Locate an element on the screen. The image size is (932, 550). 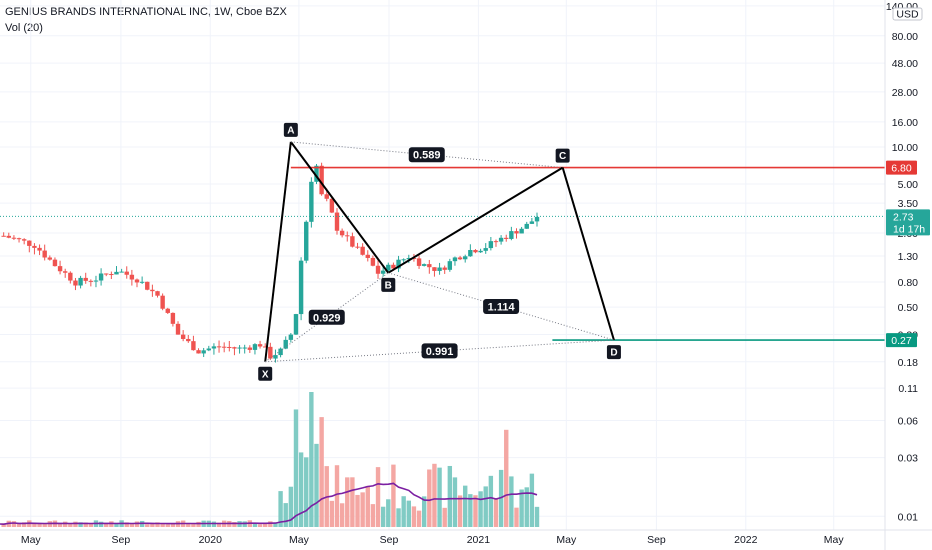
x-tick-label: May is located at coordinates (566, 540).